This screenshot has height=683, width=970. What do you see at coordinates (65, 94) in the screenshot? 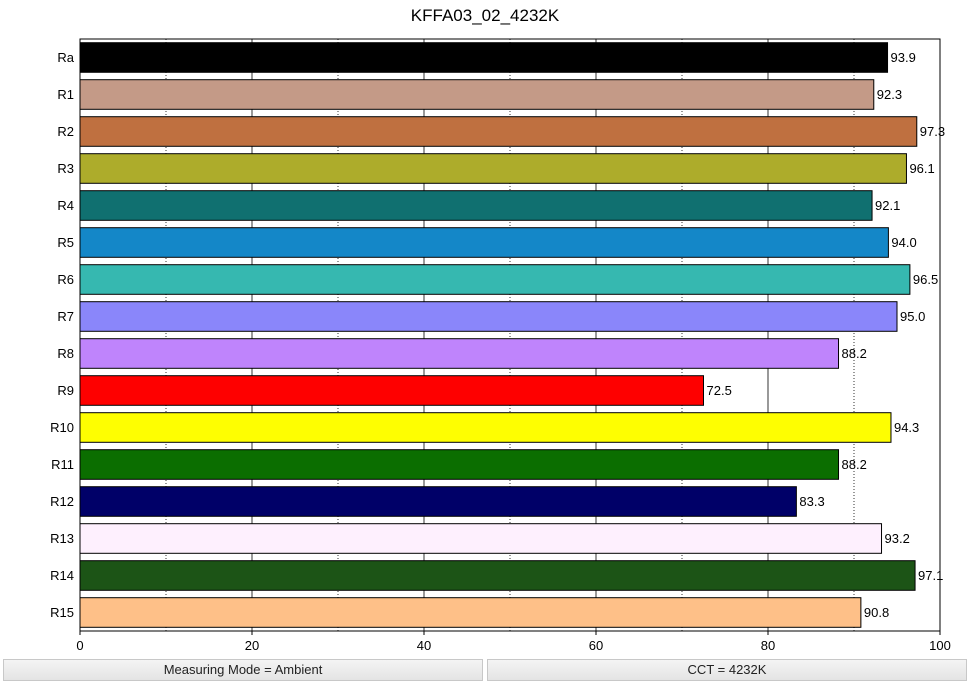
I see `category-label-r1: R1` at bounding box center [65, 94].